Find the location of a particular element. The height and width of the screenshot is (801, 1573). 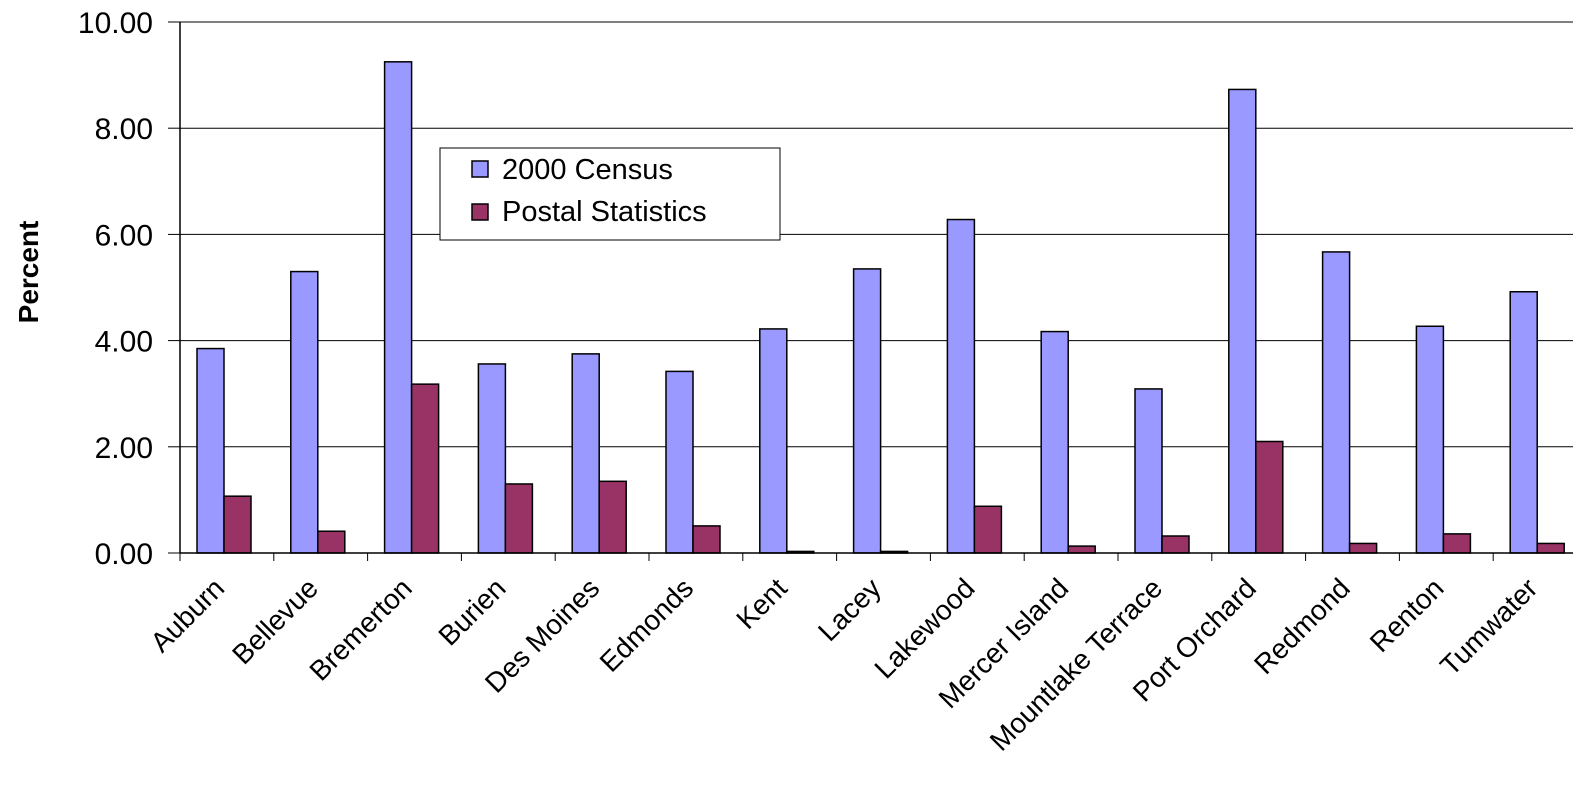

y-tick-label: 8.00 is located at coordinates (124, 129).